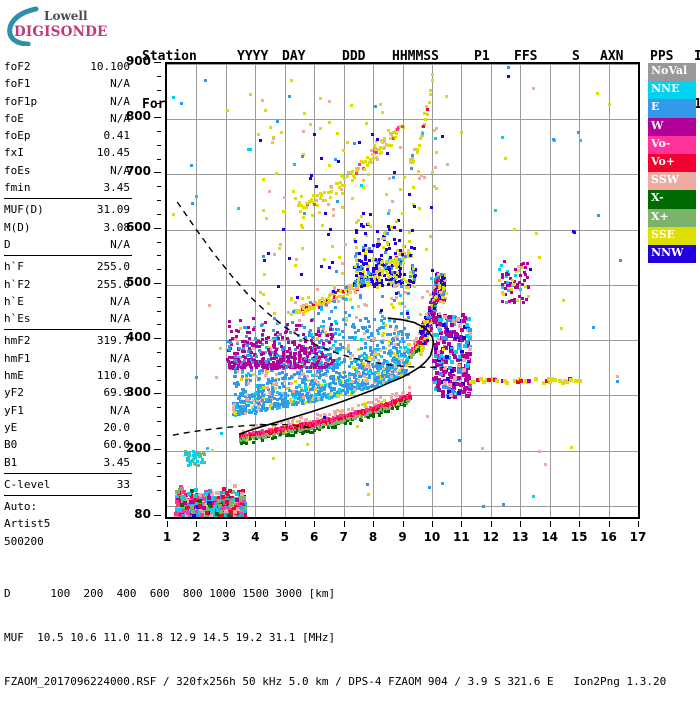 The width and height of the screenshot is (700, 704). What do you see at coordinates (138, 392) in the screenshot?
I see `y-axis-label: 300` at bounding box center [138, 392].